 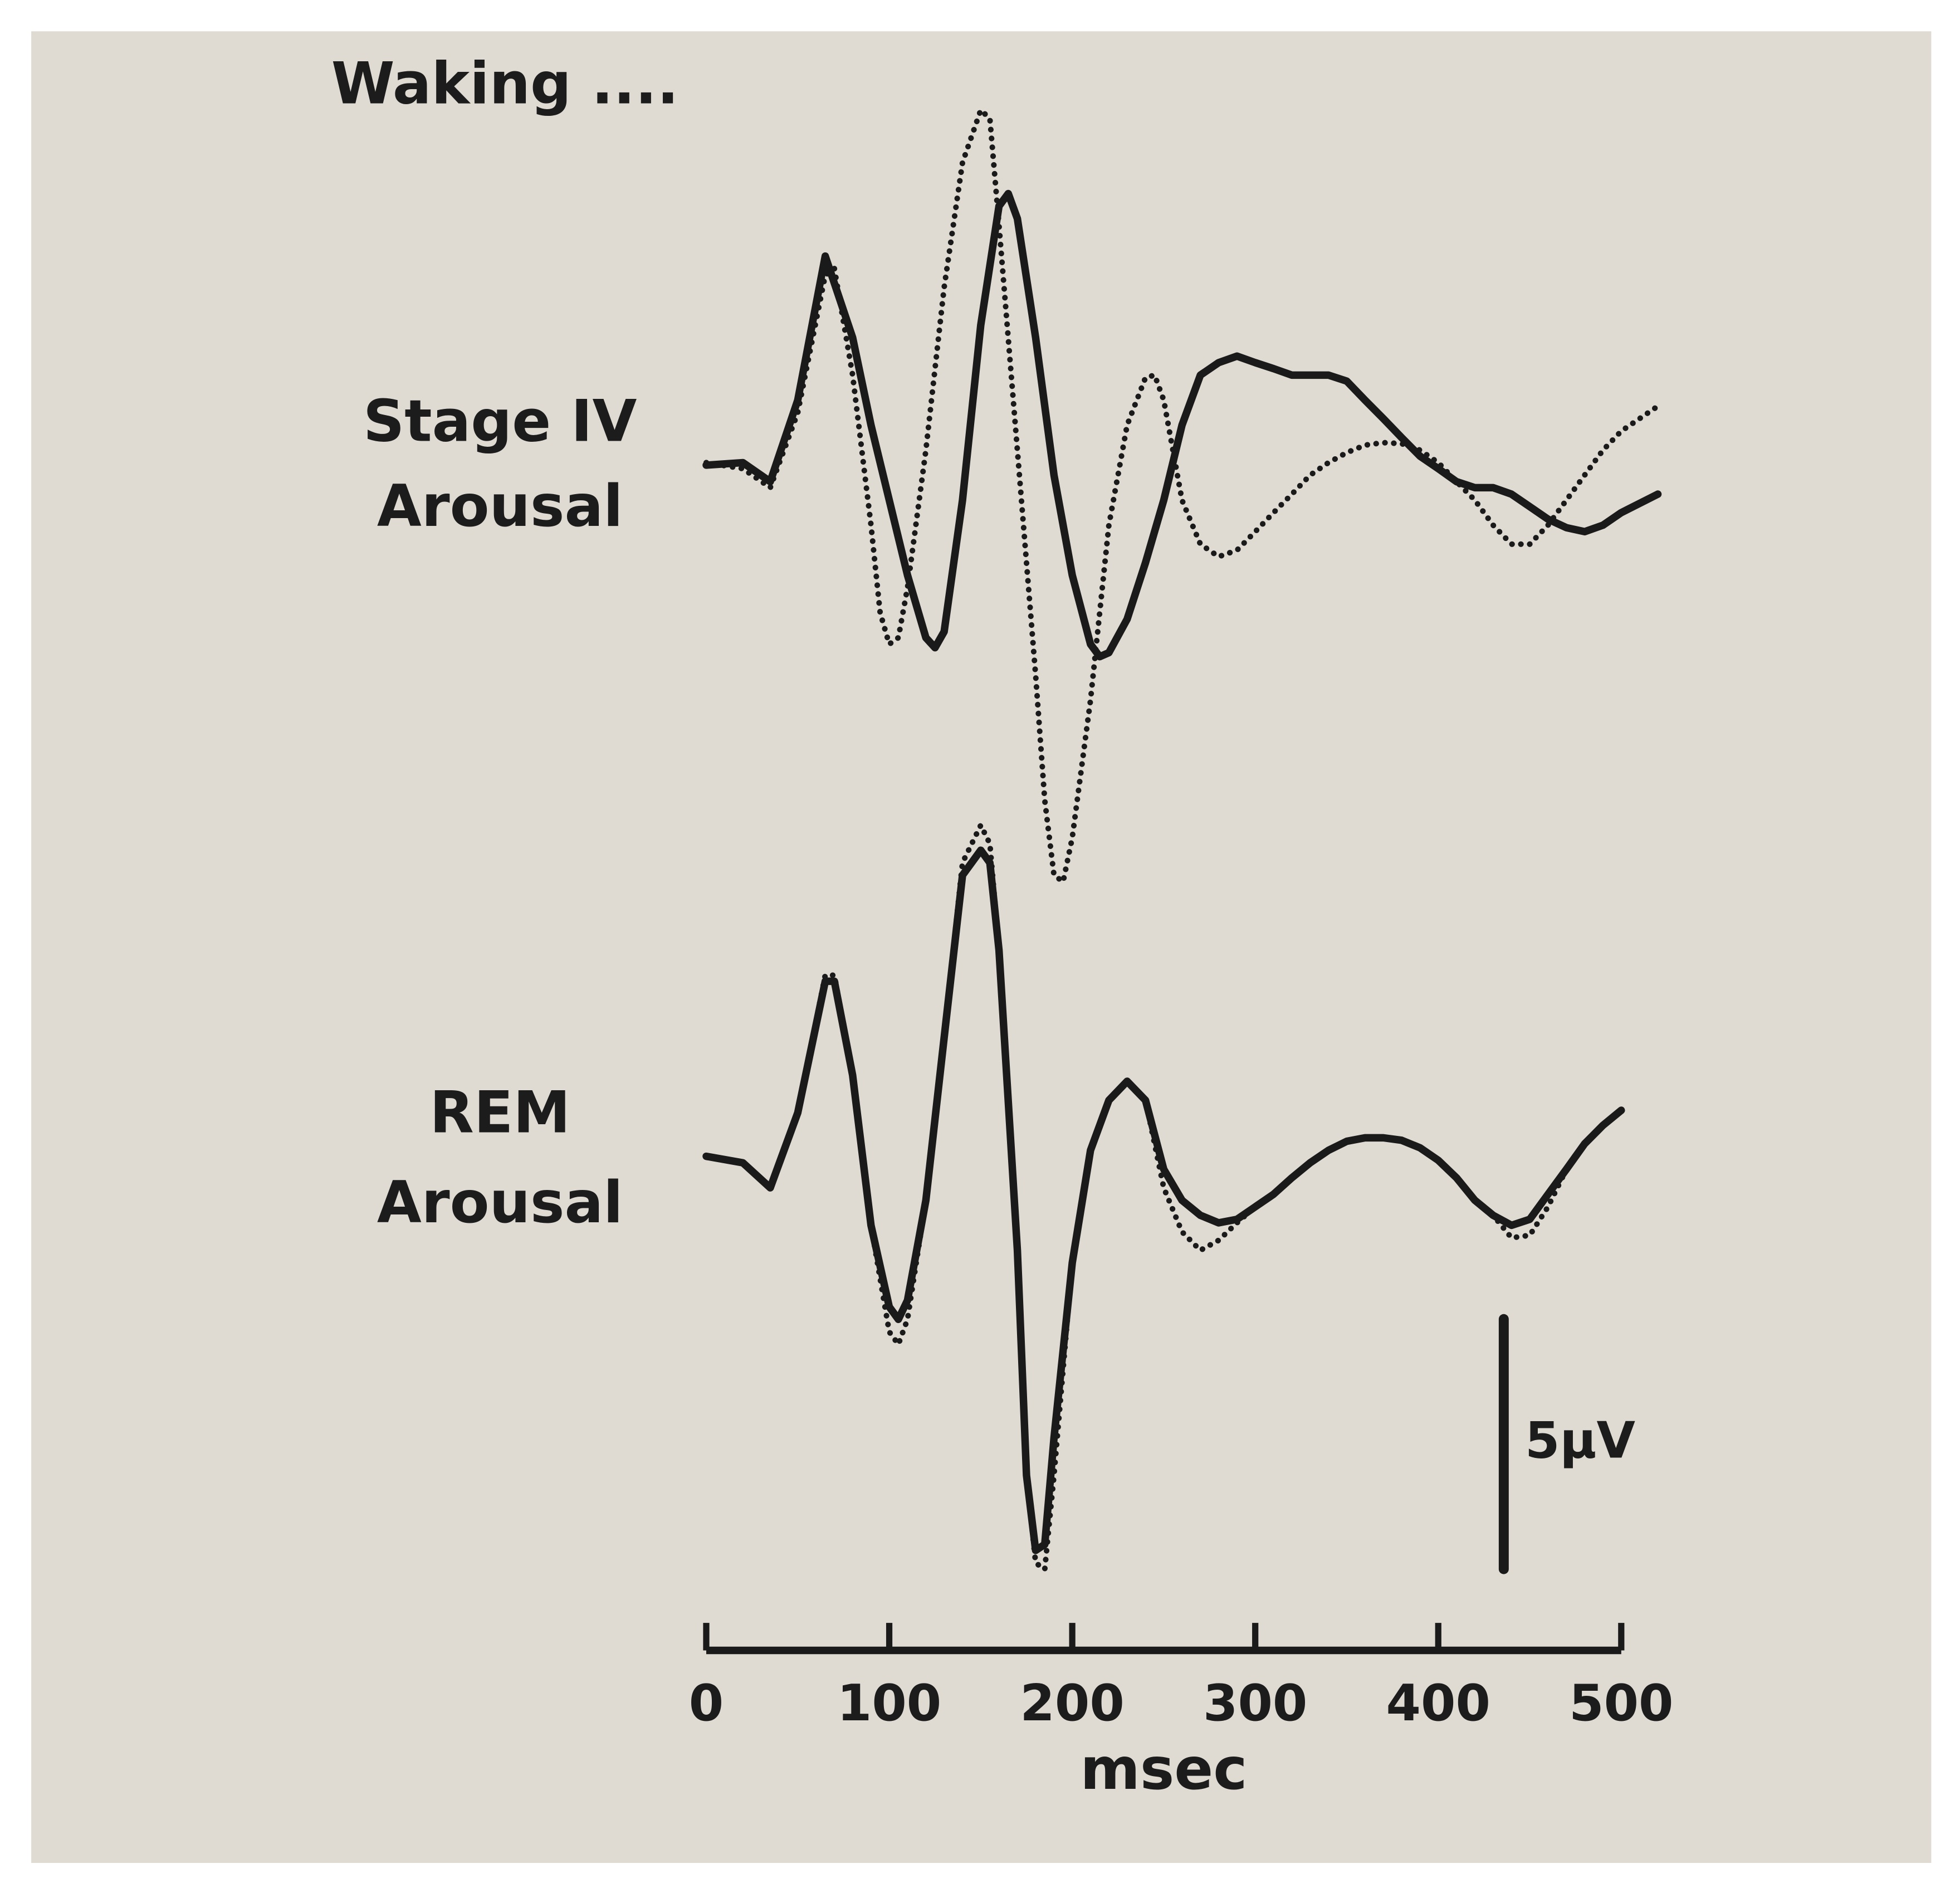 I want to click on x-tick-label: 300, so click(x=1255, y=1704).